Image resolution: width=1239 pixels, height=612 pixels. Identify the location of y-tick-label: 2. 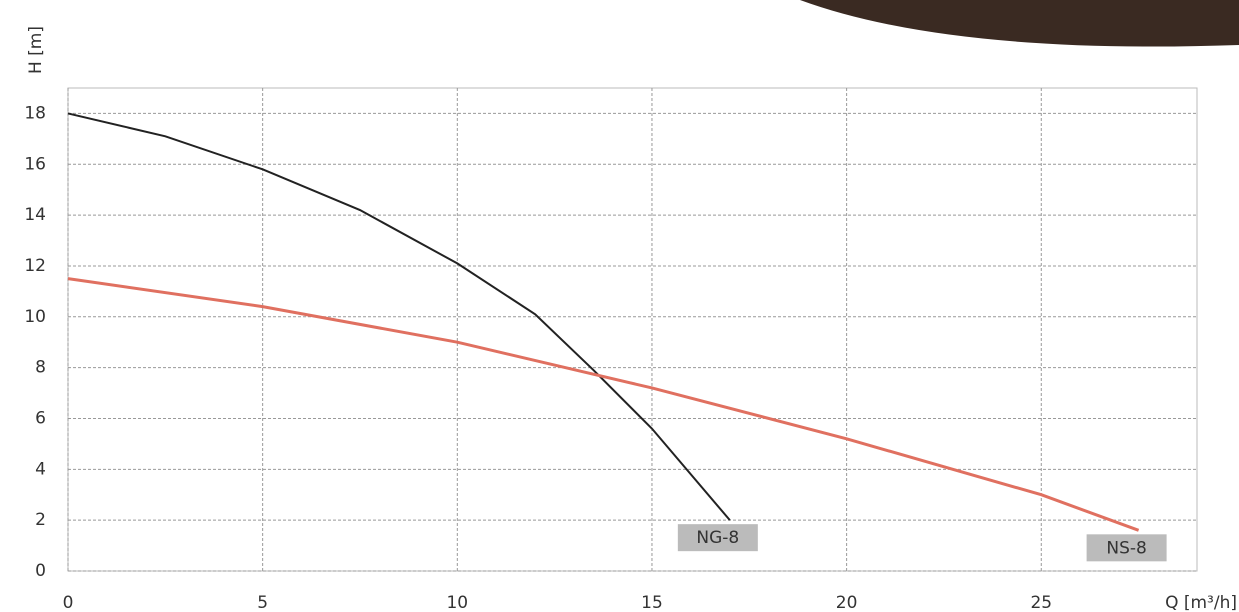
(40, 520).